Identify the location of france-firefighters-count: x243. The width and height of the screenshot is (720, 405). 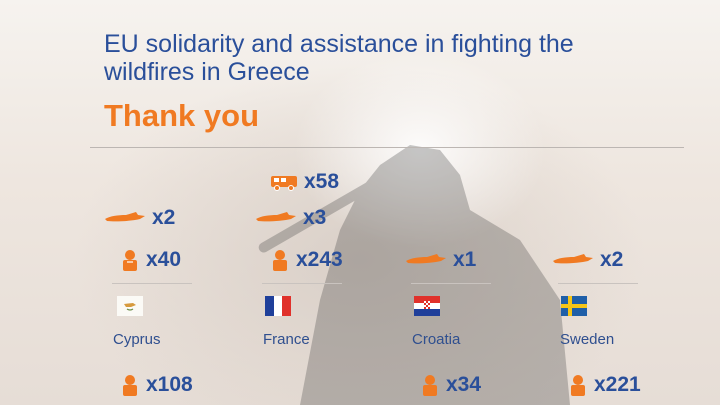
(319, 259).